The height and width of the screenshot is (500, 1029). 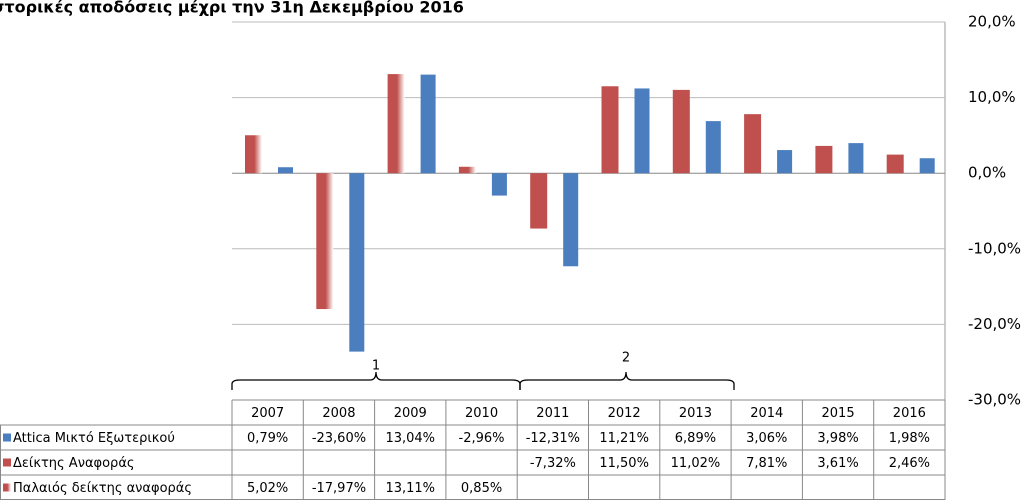 I want to click on y-tick-label: -20,0%, so click(x=994, y=324).